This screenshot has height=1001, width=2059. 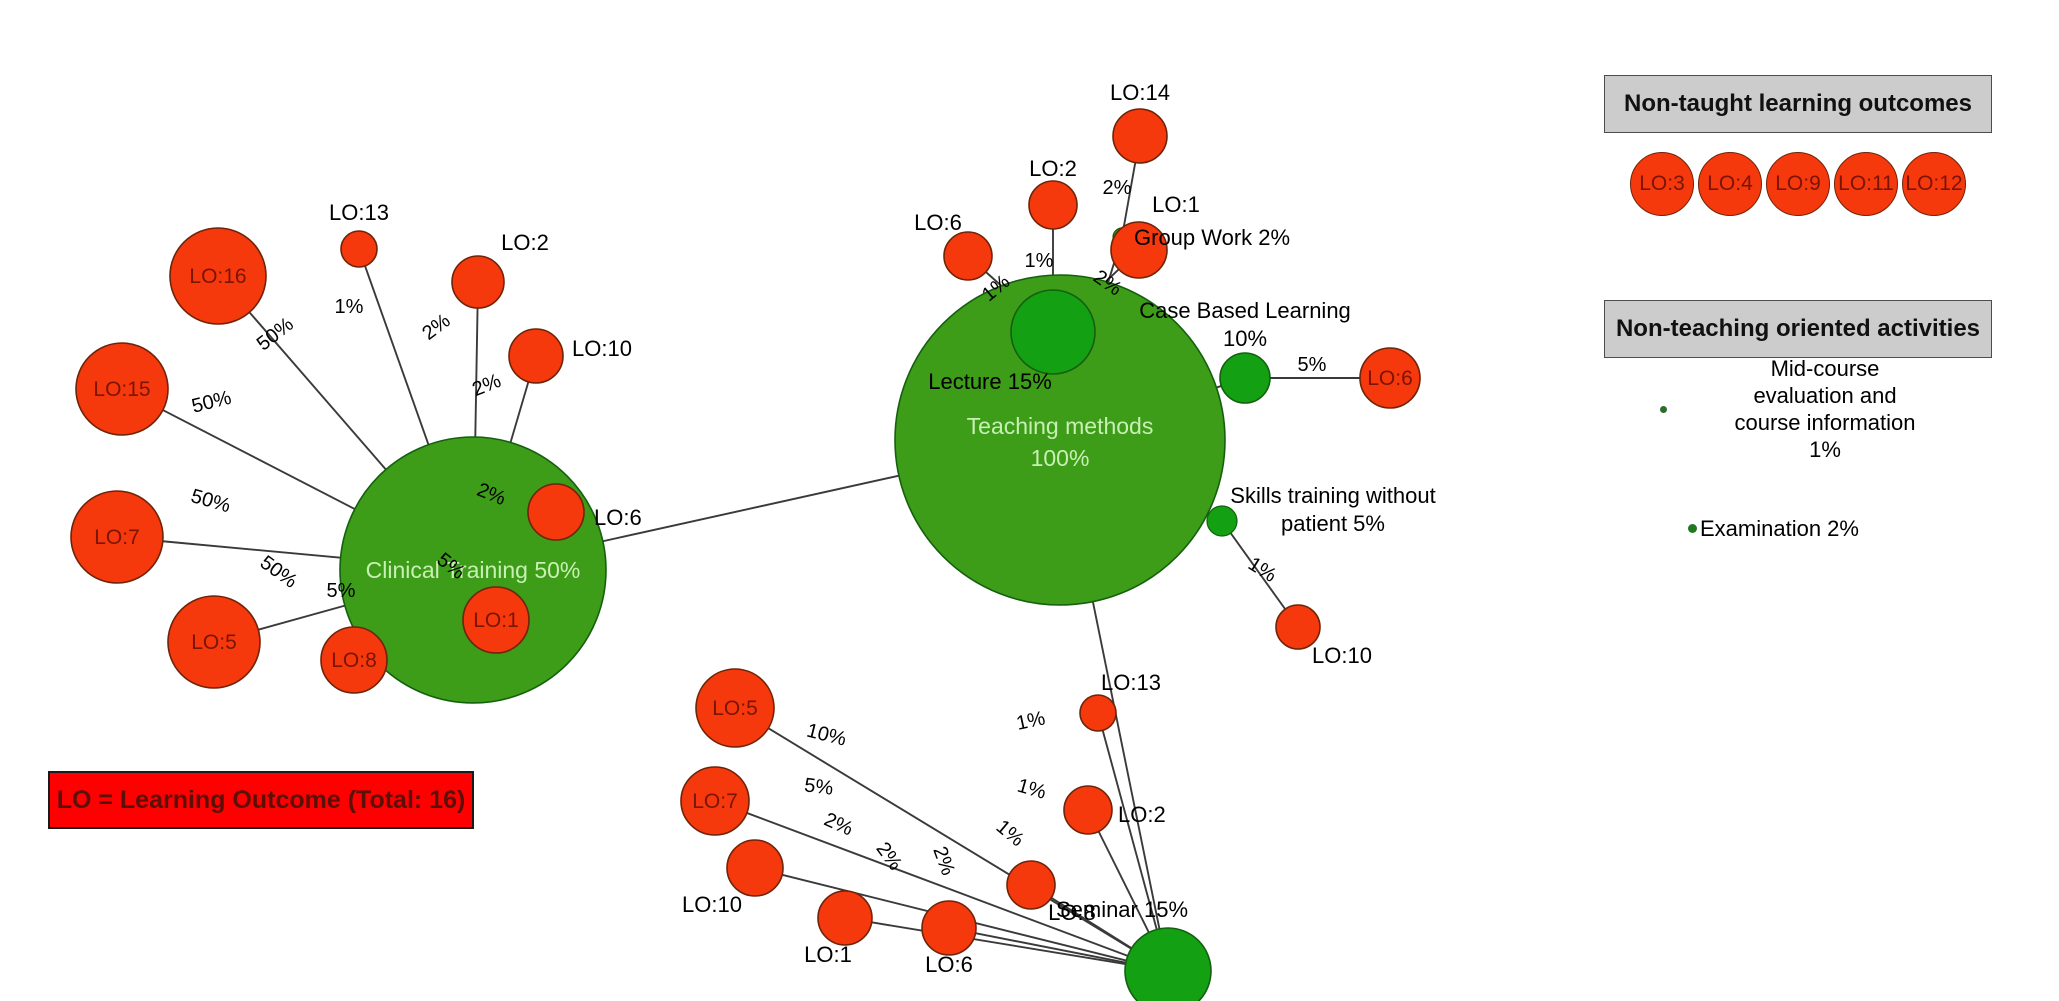 I want to click on outcome-node-ct-lo16, so click(x=218, y=276).